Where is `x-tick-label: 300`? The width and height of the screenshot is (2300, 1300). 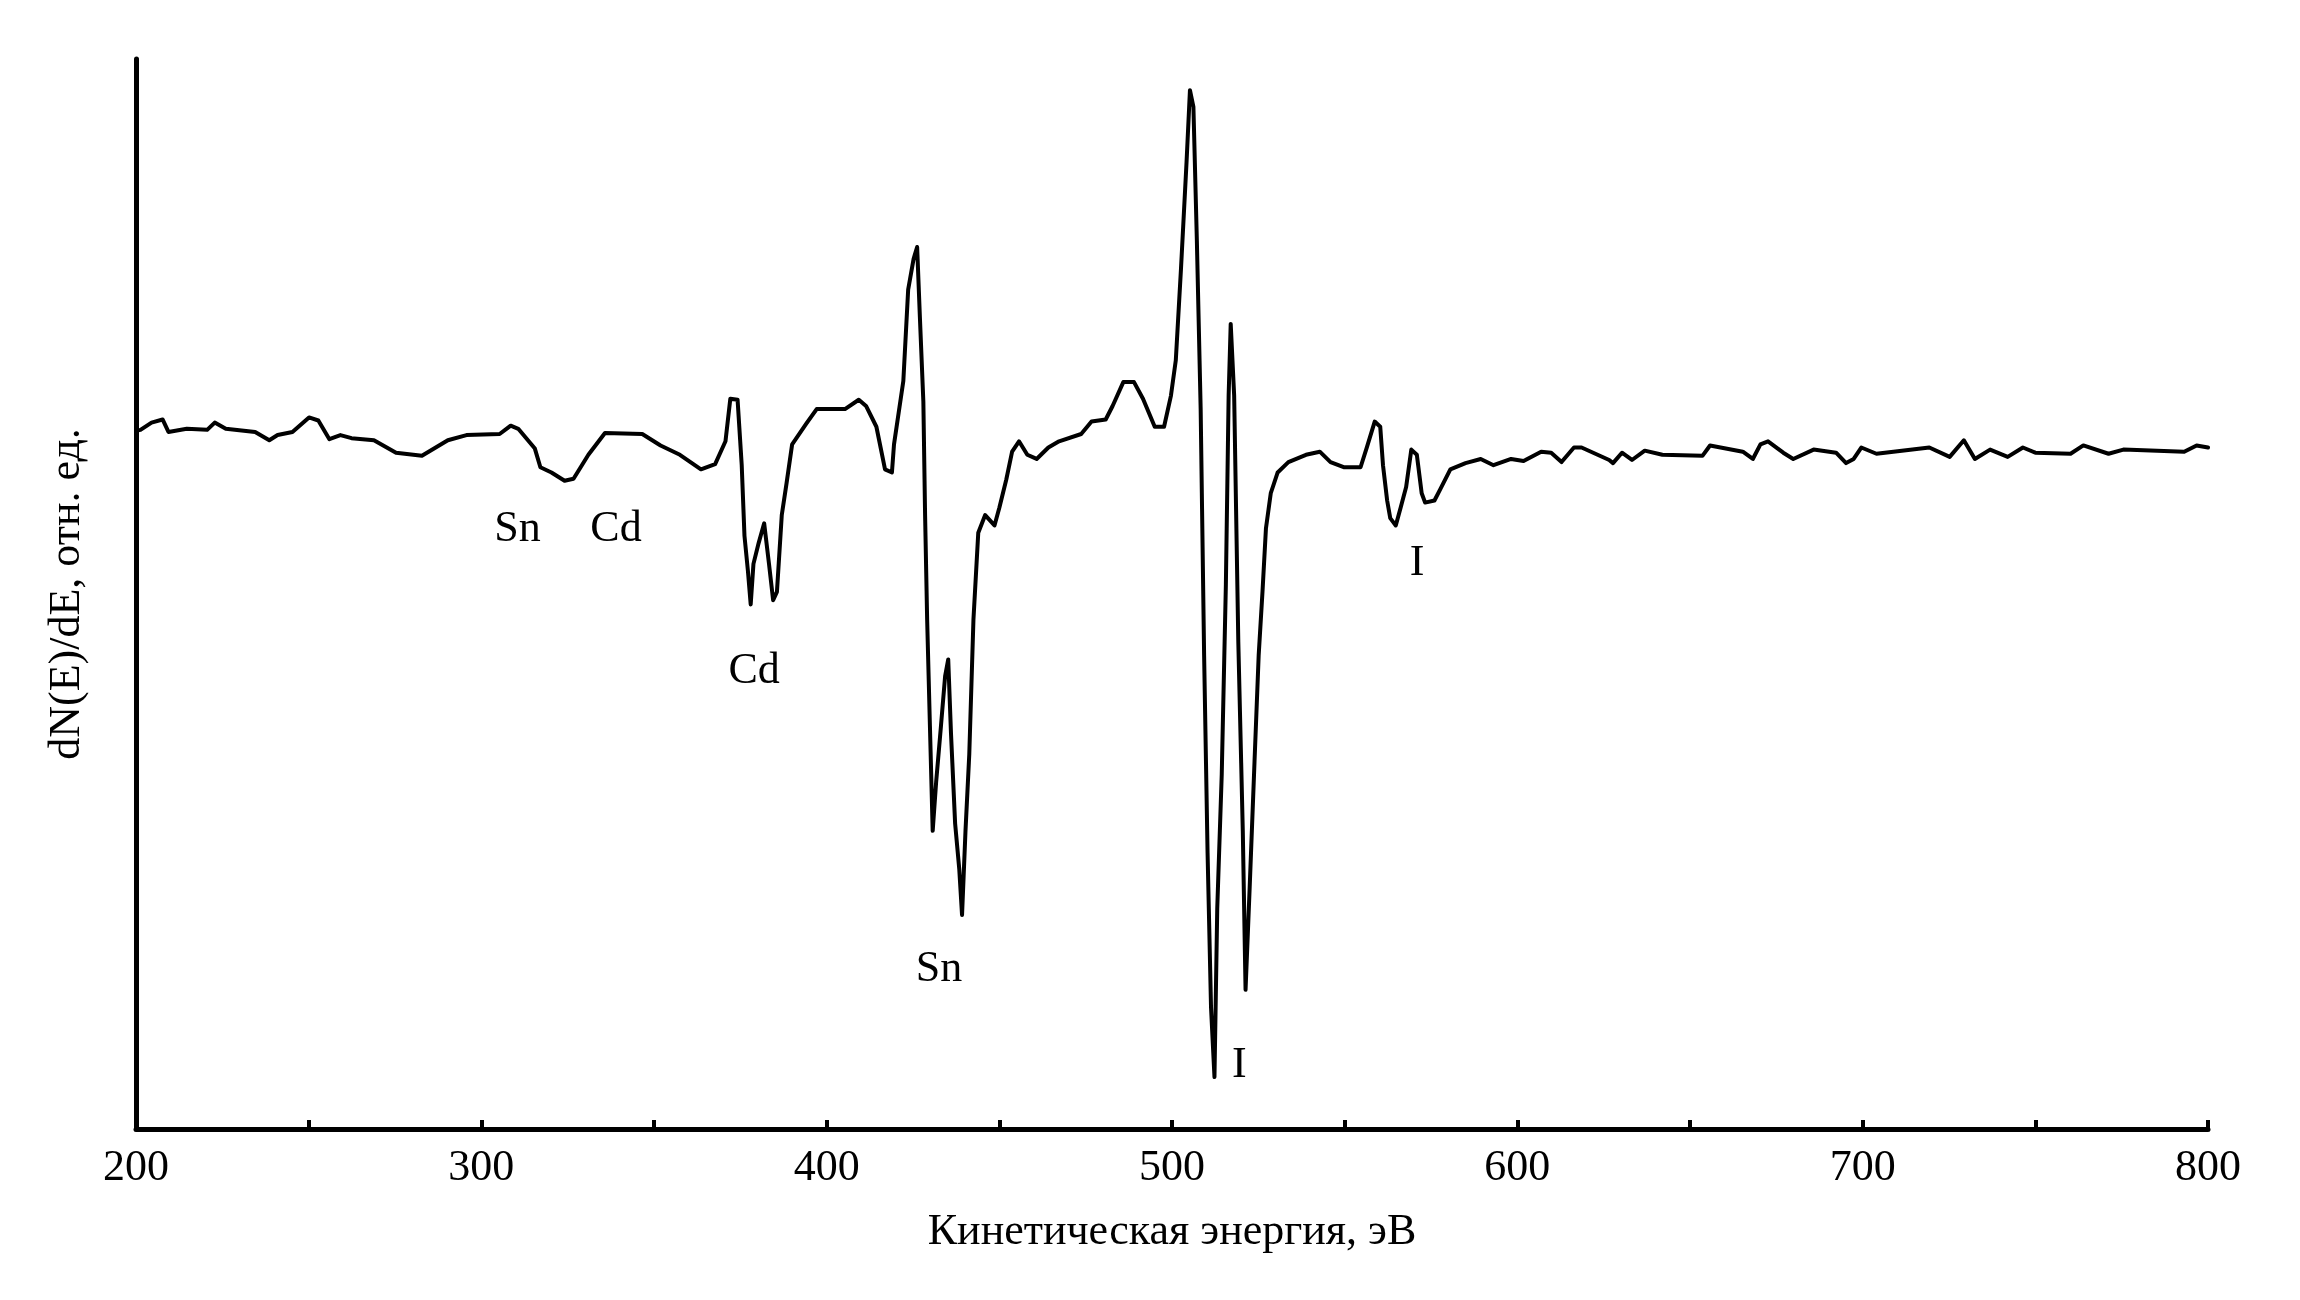
x-tick-label: 300 is located at coordinates (481, 1165).